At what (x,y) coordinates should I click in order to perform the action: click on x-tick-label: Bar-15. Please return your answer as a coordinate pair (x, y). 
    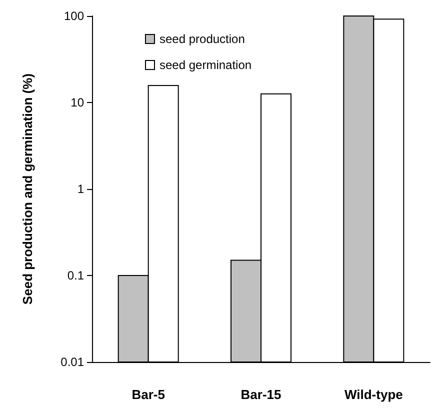
    Looking at the image, I should click on (261, 394).